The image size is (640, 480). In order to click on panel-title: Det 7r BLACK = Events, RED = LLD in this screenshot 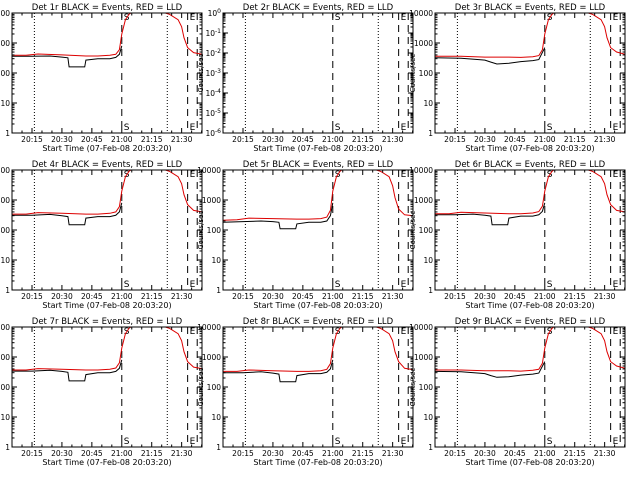, I will do `click(107, 322)`.